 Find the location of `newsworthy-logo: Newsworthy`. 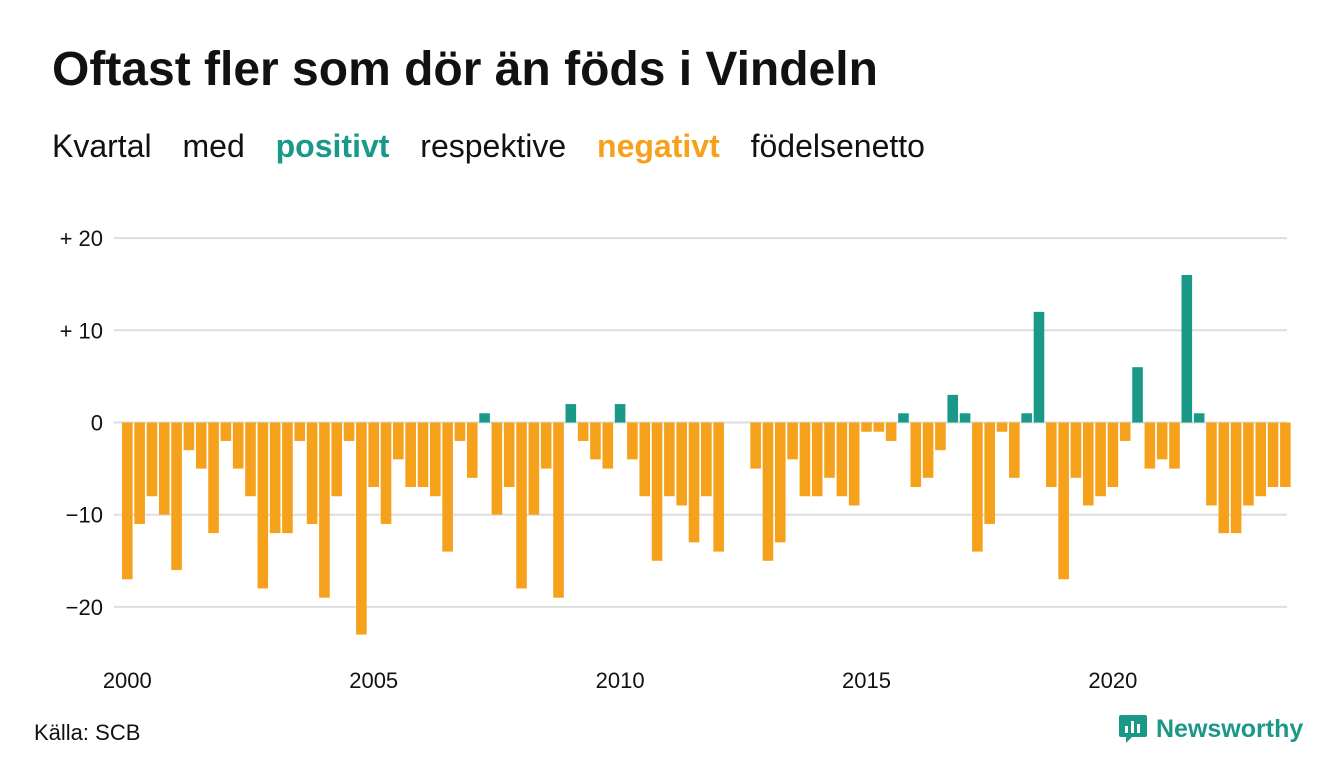

newsworthy-logo: Newsworthy is located at coordinates (1210, 729).